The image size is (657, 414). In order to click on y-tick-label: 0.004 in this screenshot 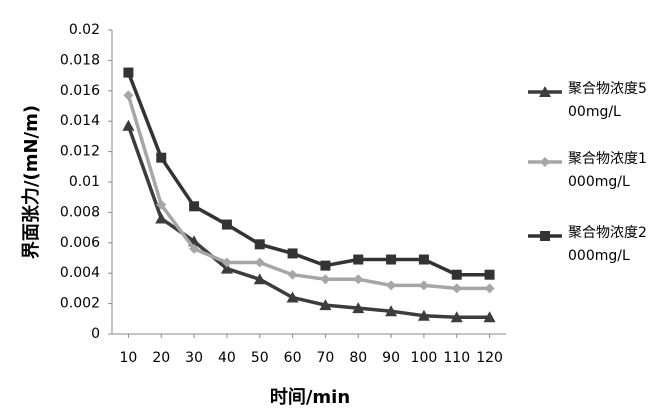, I will do `click(80, 273)`.